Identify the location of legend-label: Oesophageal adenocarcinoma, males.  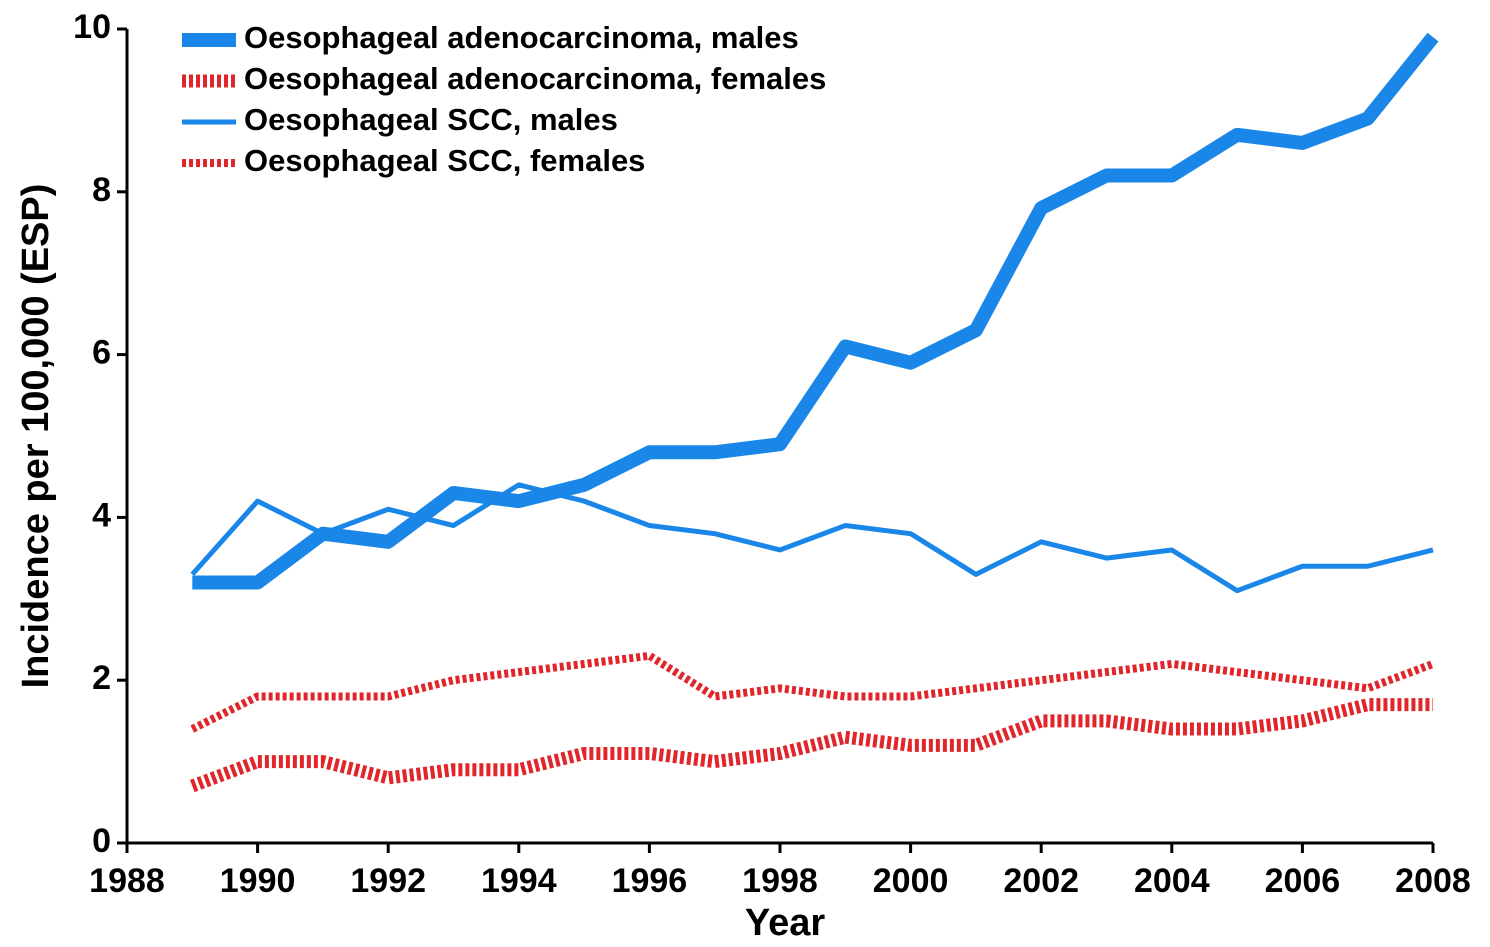
(521, 37).